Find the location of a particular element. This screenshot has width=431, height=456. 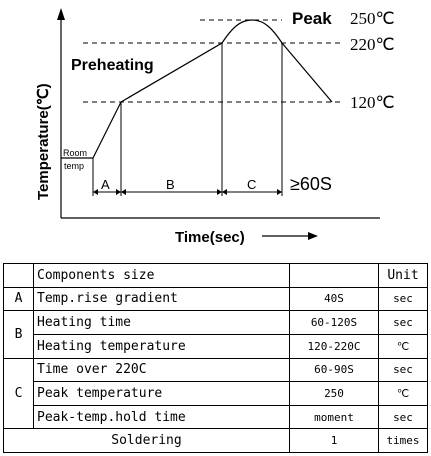

row-value: 60-90S is located at coordinates (334, 370).